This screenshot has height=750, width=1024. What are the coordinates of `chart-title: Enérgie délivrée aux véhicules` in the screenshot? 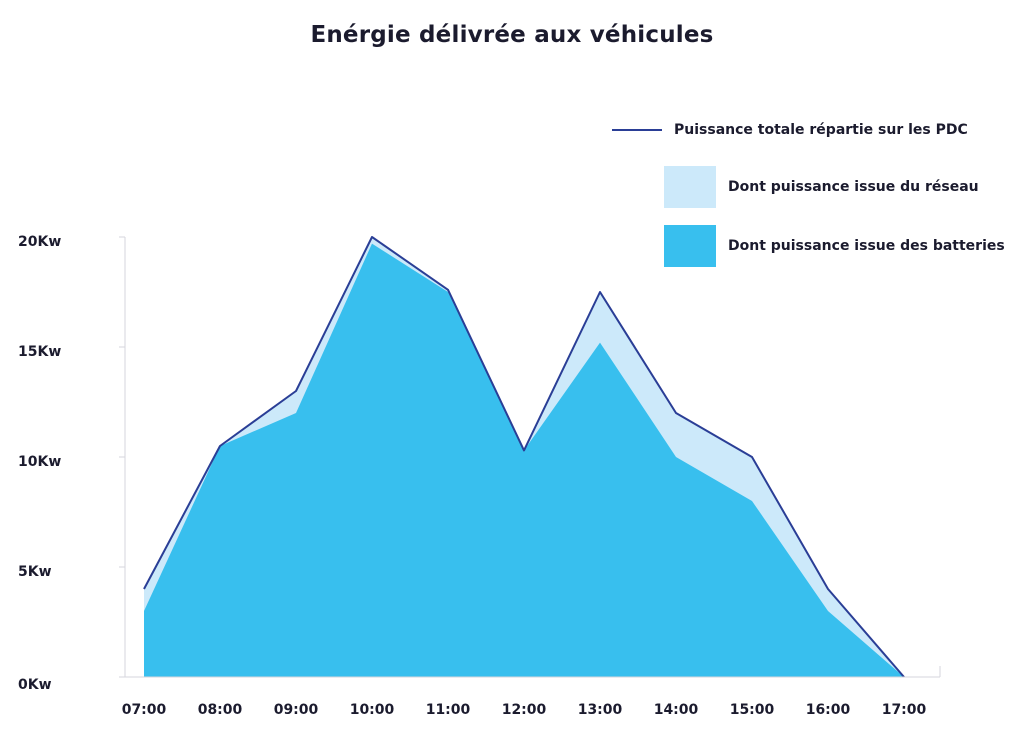 It's located at (512, 35).